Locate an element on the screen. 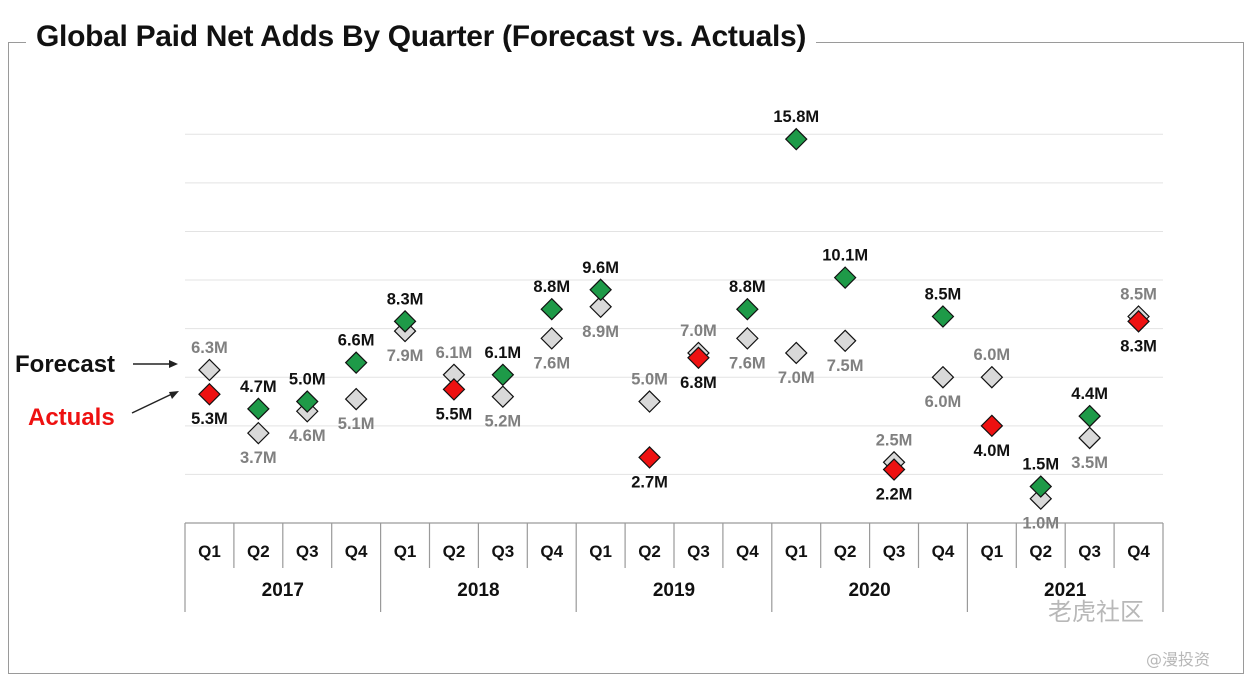  actual-data-label: 4.0M is located at coordinates (992, 451).